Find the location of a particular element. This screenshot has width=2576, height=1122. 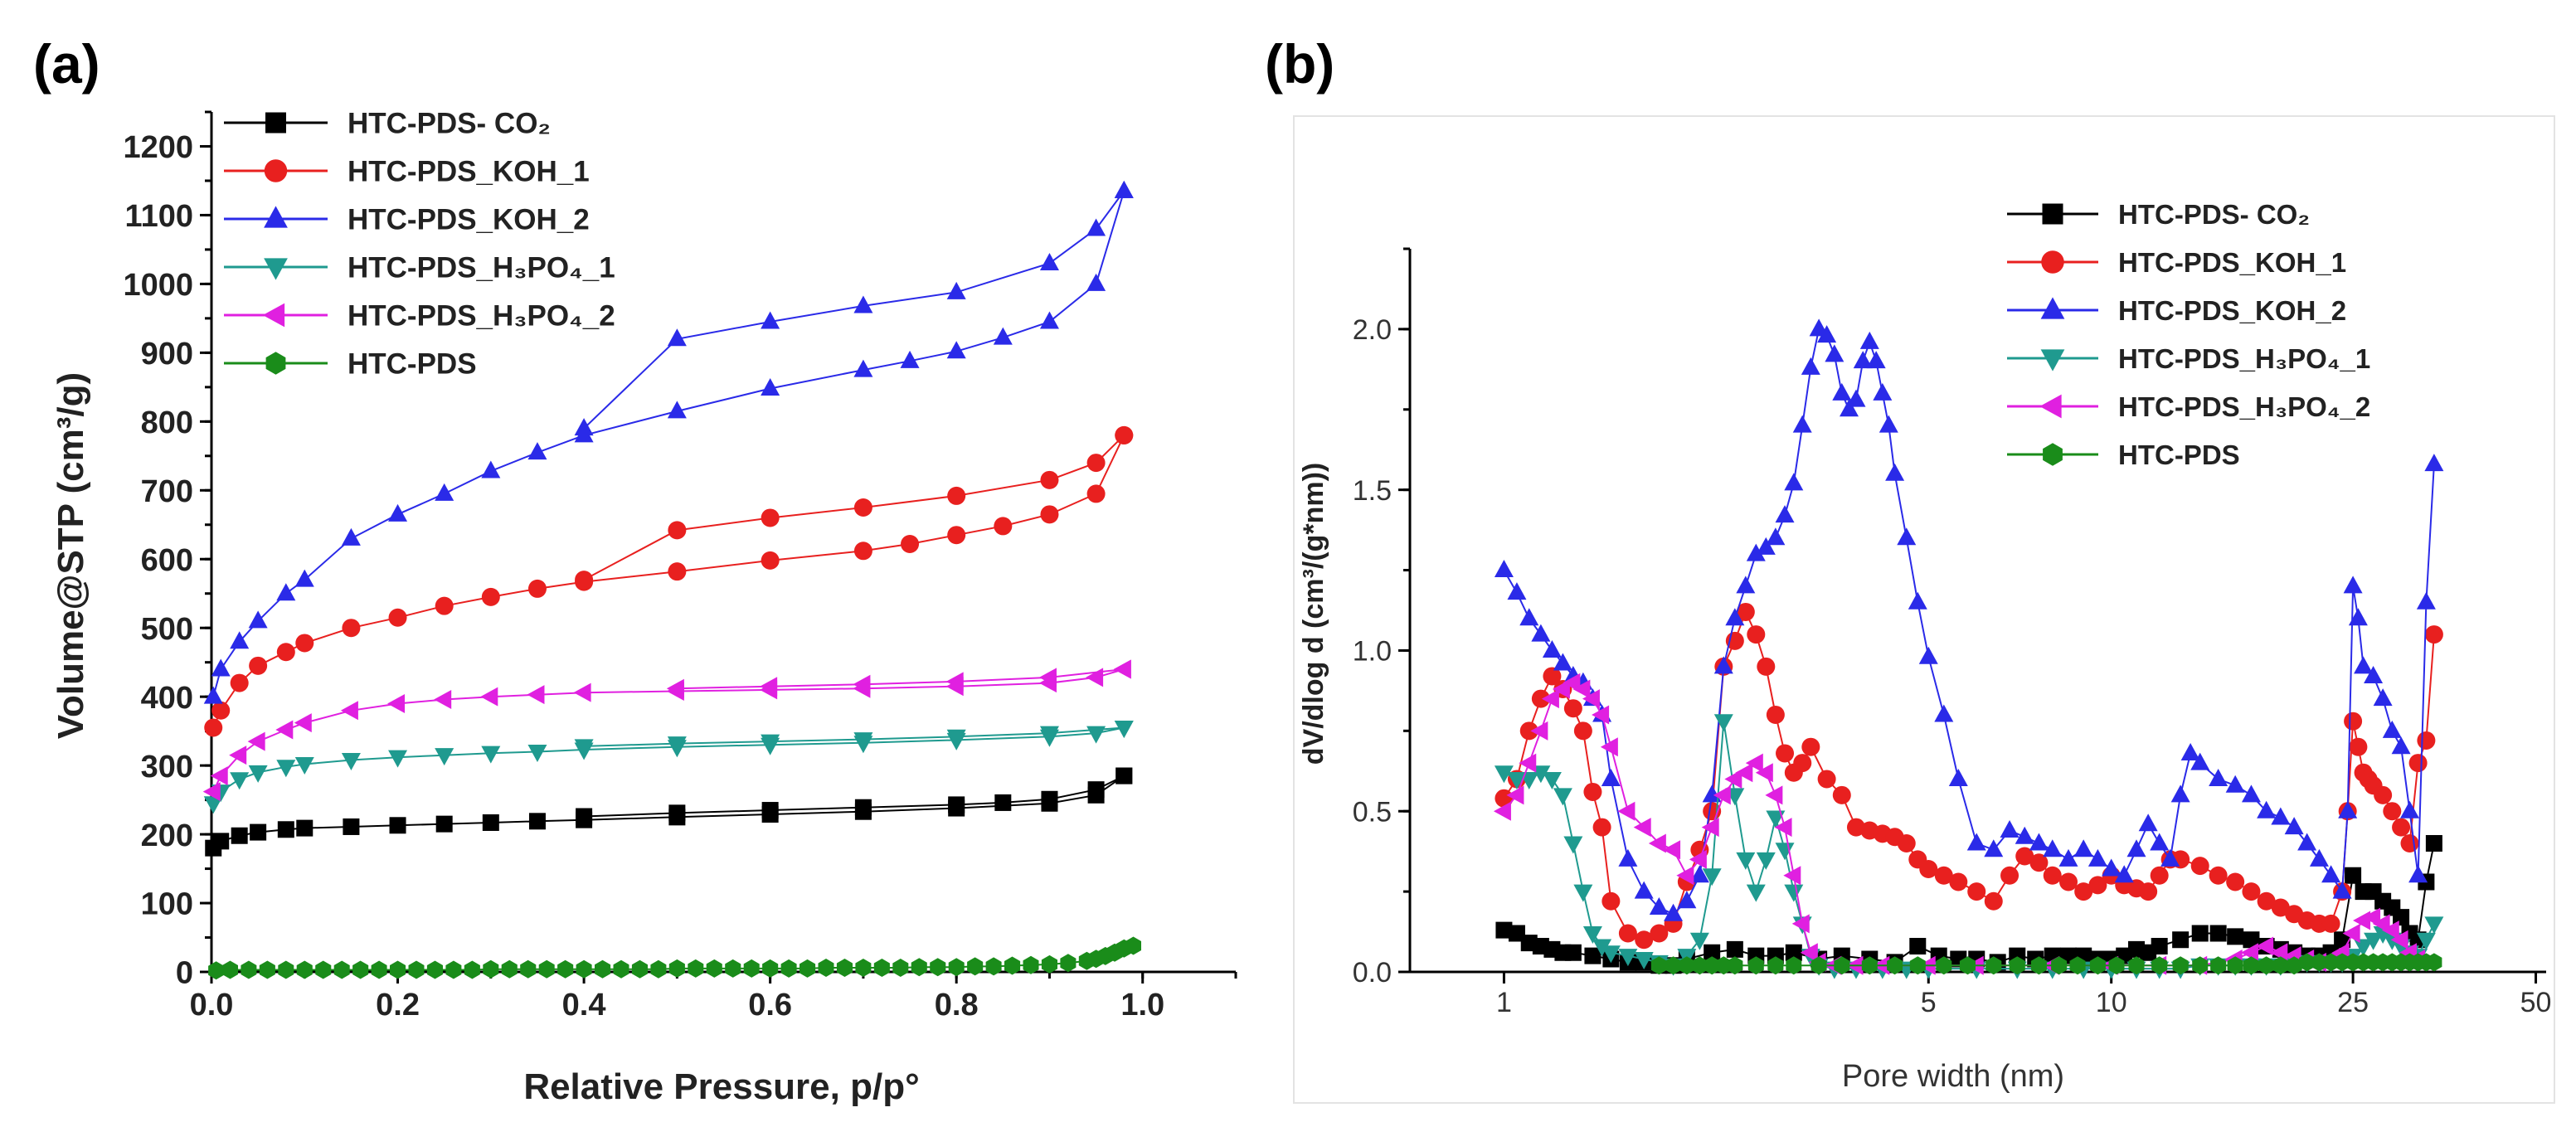

panel-a-y-tick-label: 800 is located at coordinates (167, 423).